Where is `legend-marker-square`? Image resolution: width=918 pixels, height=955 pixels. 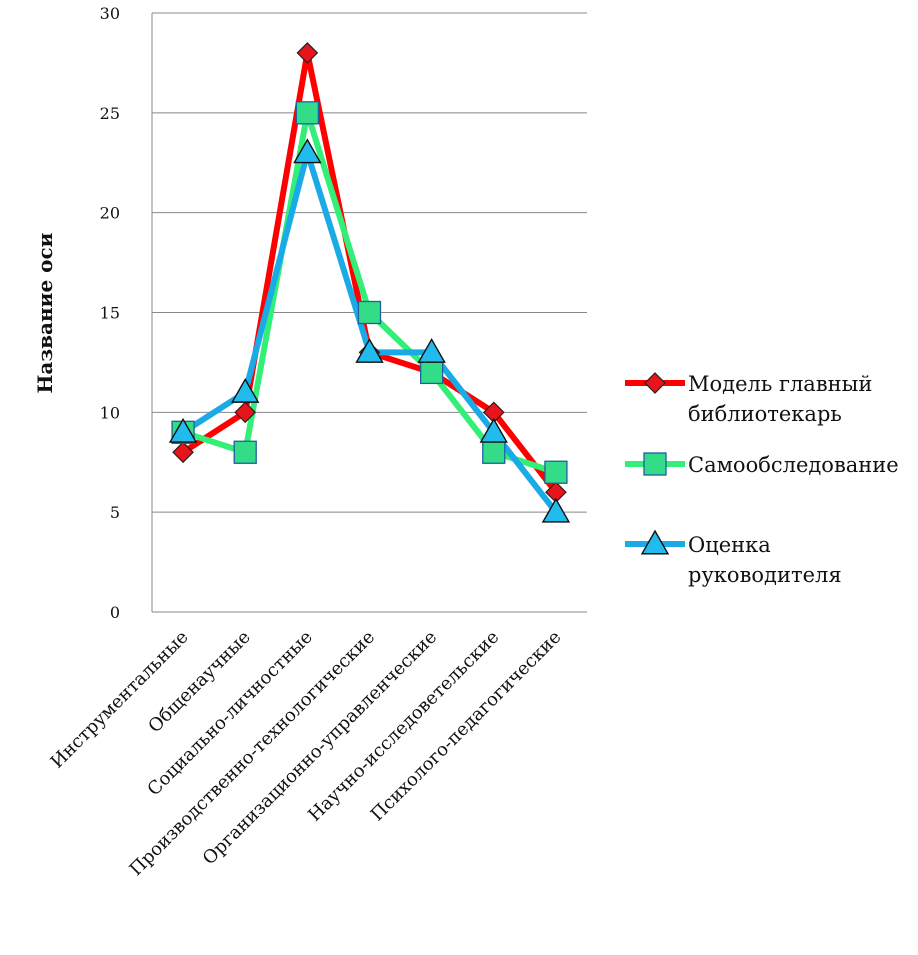
legend-marker-square is located at coordinates (655, 464).